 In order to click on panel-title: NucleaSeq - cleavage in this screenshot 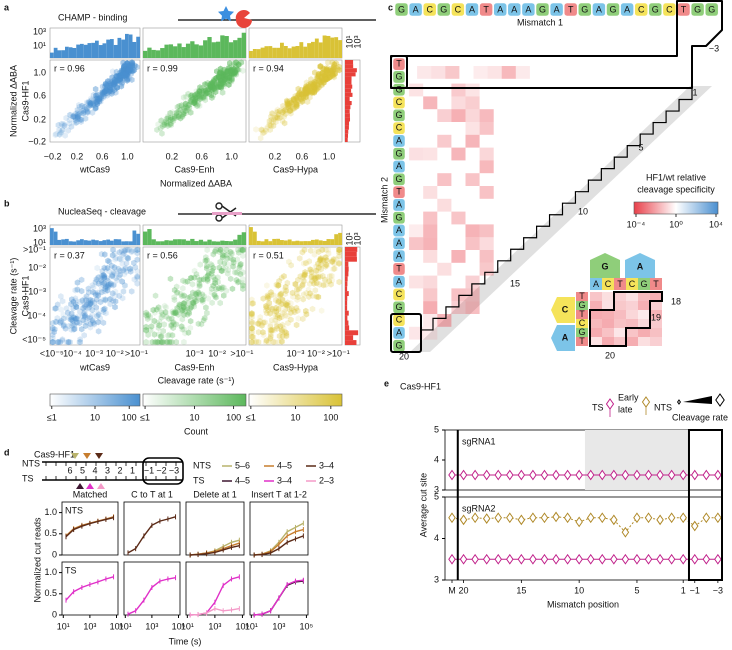, I will do `click(102, 211)`.